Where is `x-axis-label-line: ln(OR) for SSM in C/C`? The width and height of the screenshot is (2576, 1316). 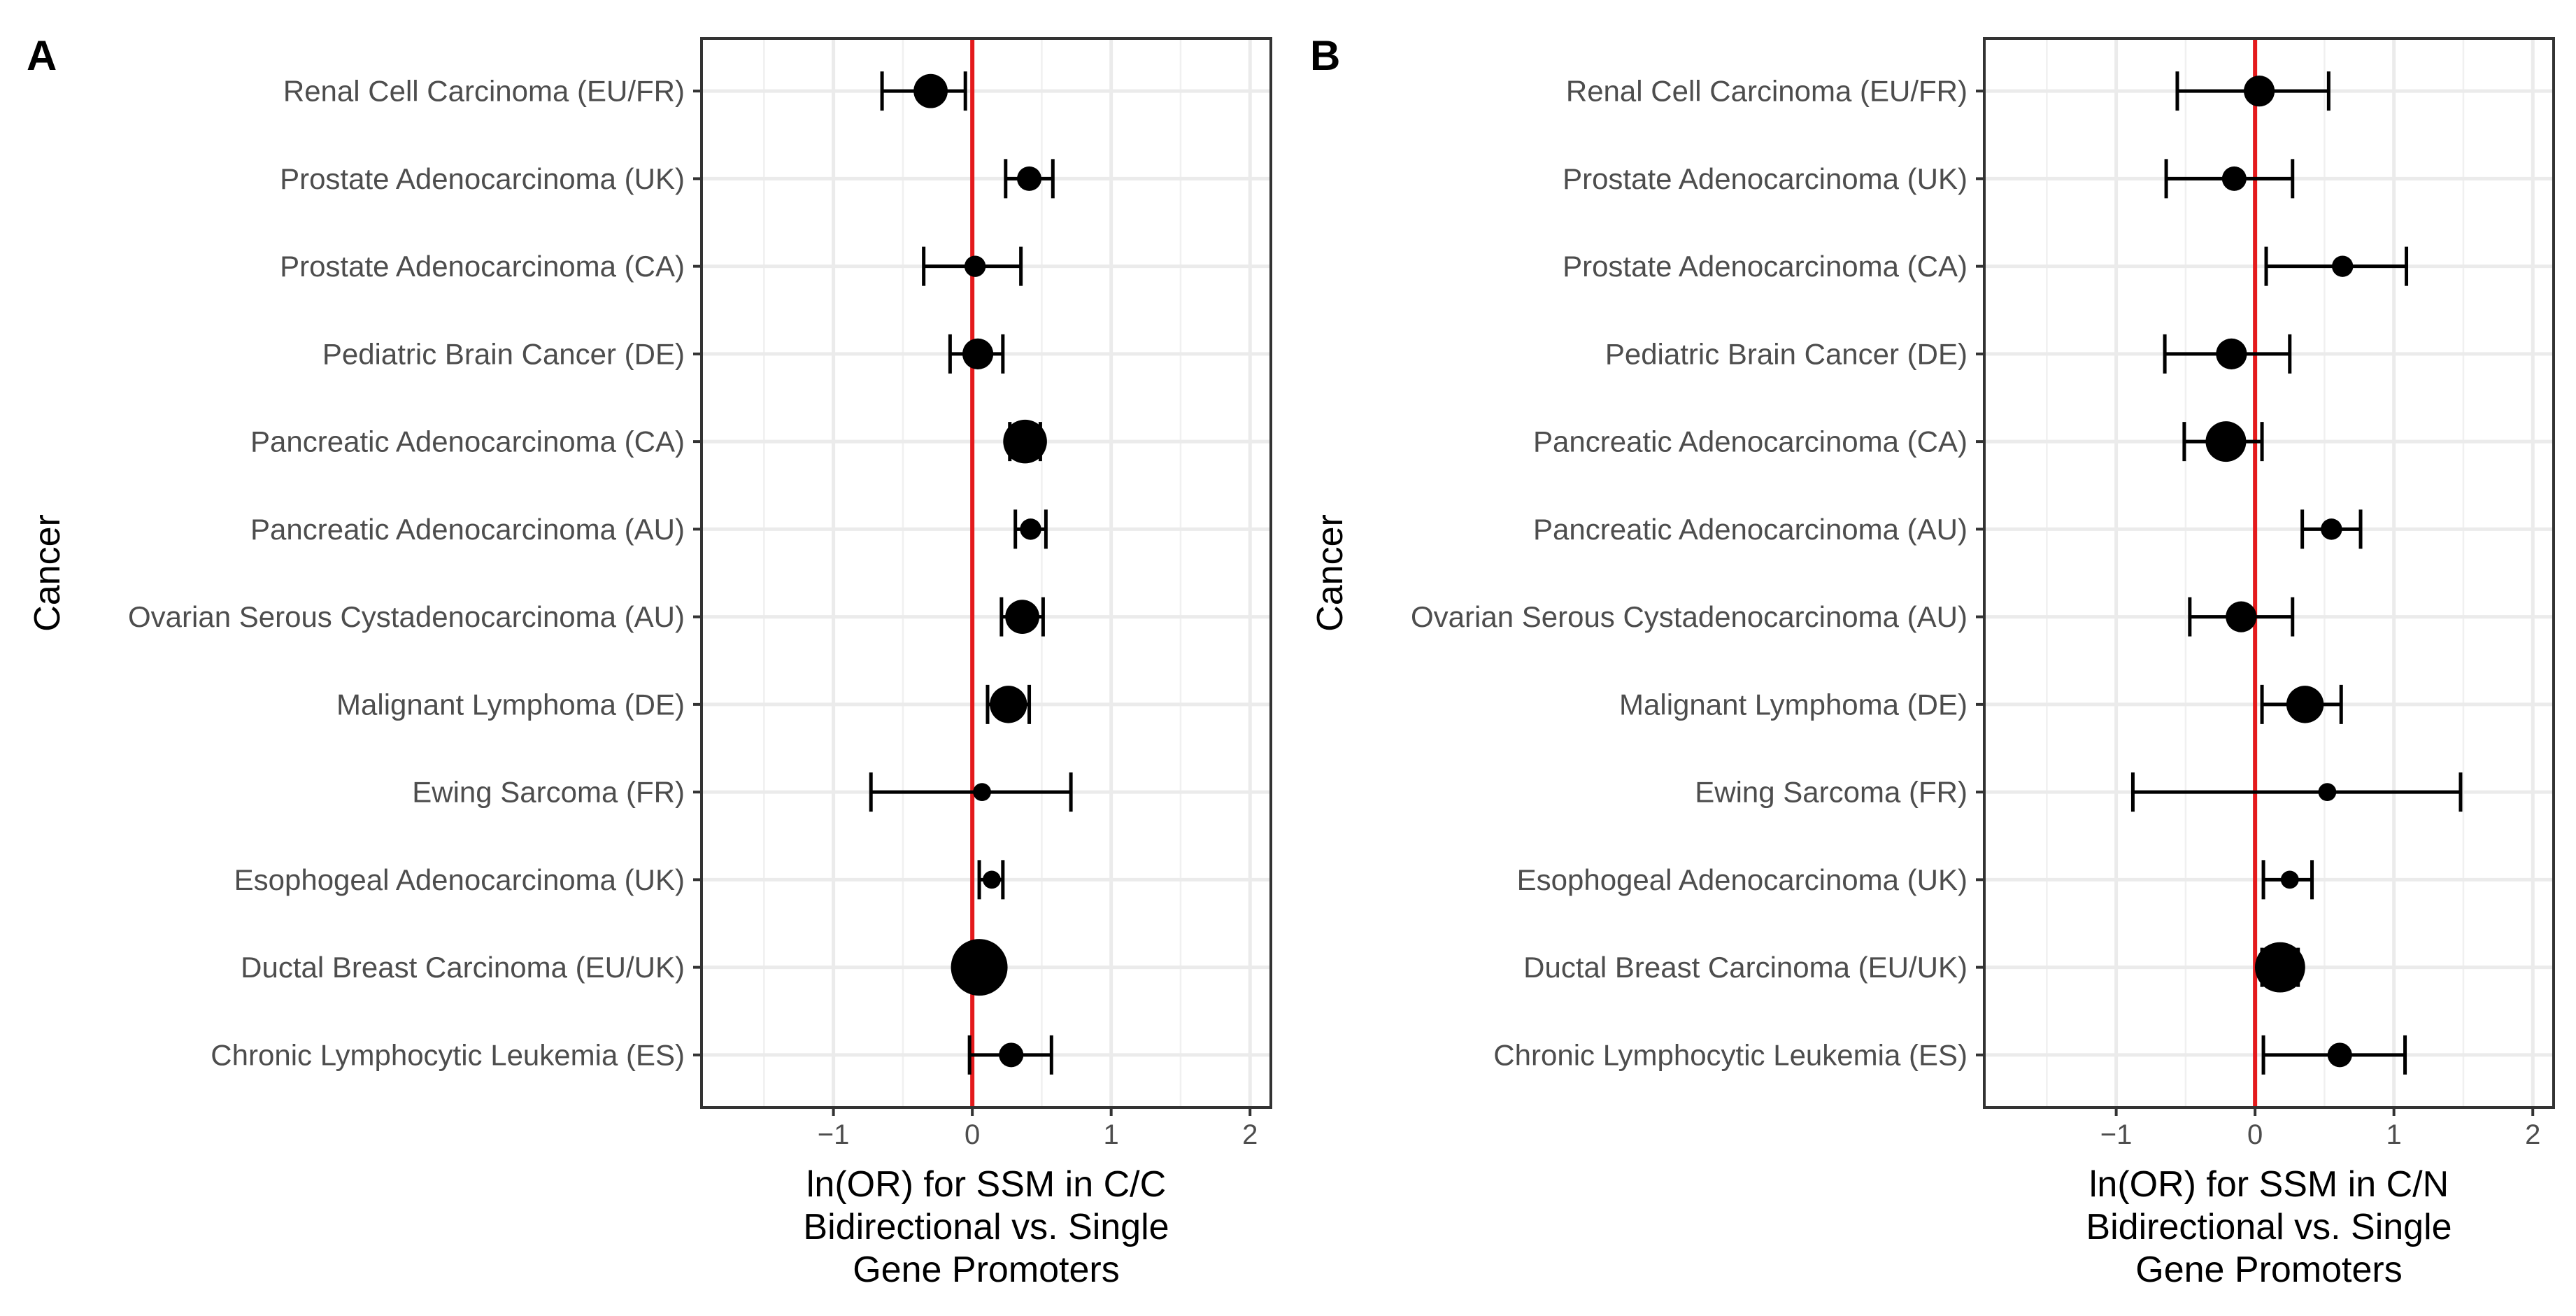
x-axis-label-line: ln(OR) for SSM in C/C is located at coordinates (986, 1184).